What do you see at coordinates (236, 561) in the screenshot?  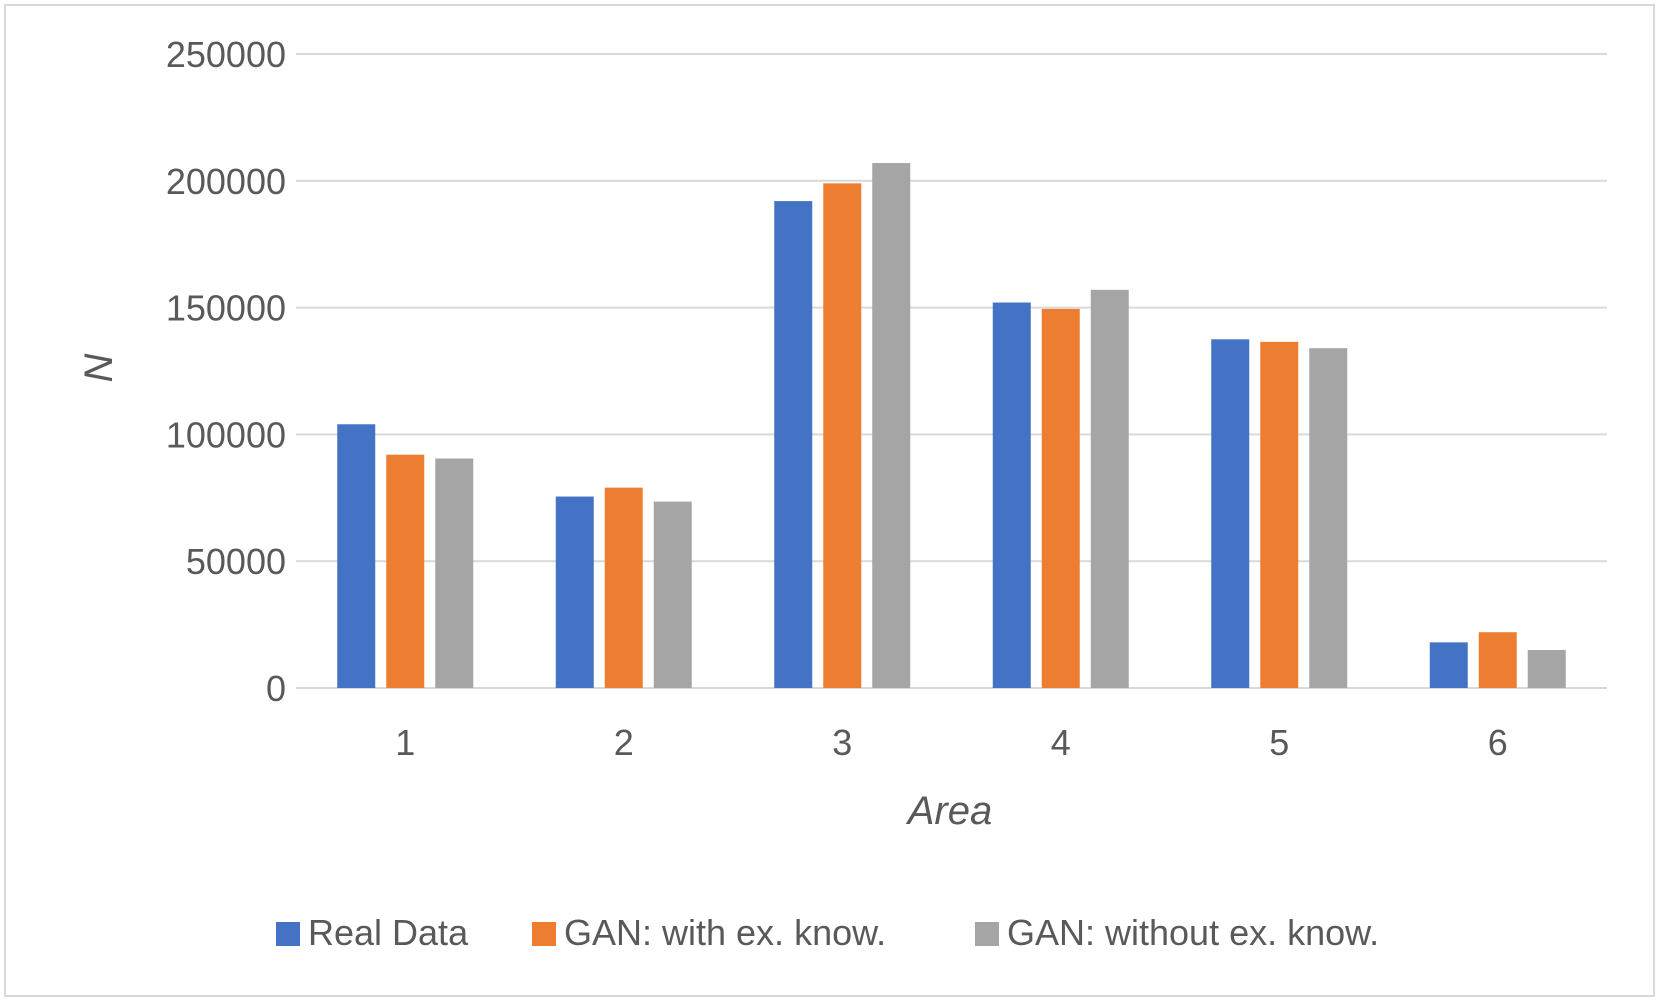 I see `y-tick-label: 50000` at bounding box center [236, 561].